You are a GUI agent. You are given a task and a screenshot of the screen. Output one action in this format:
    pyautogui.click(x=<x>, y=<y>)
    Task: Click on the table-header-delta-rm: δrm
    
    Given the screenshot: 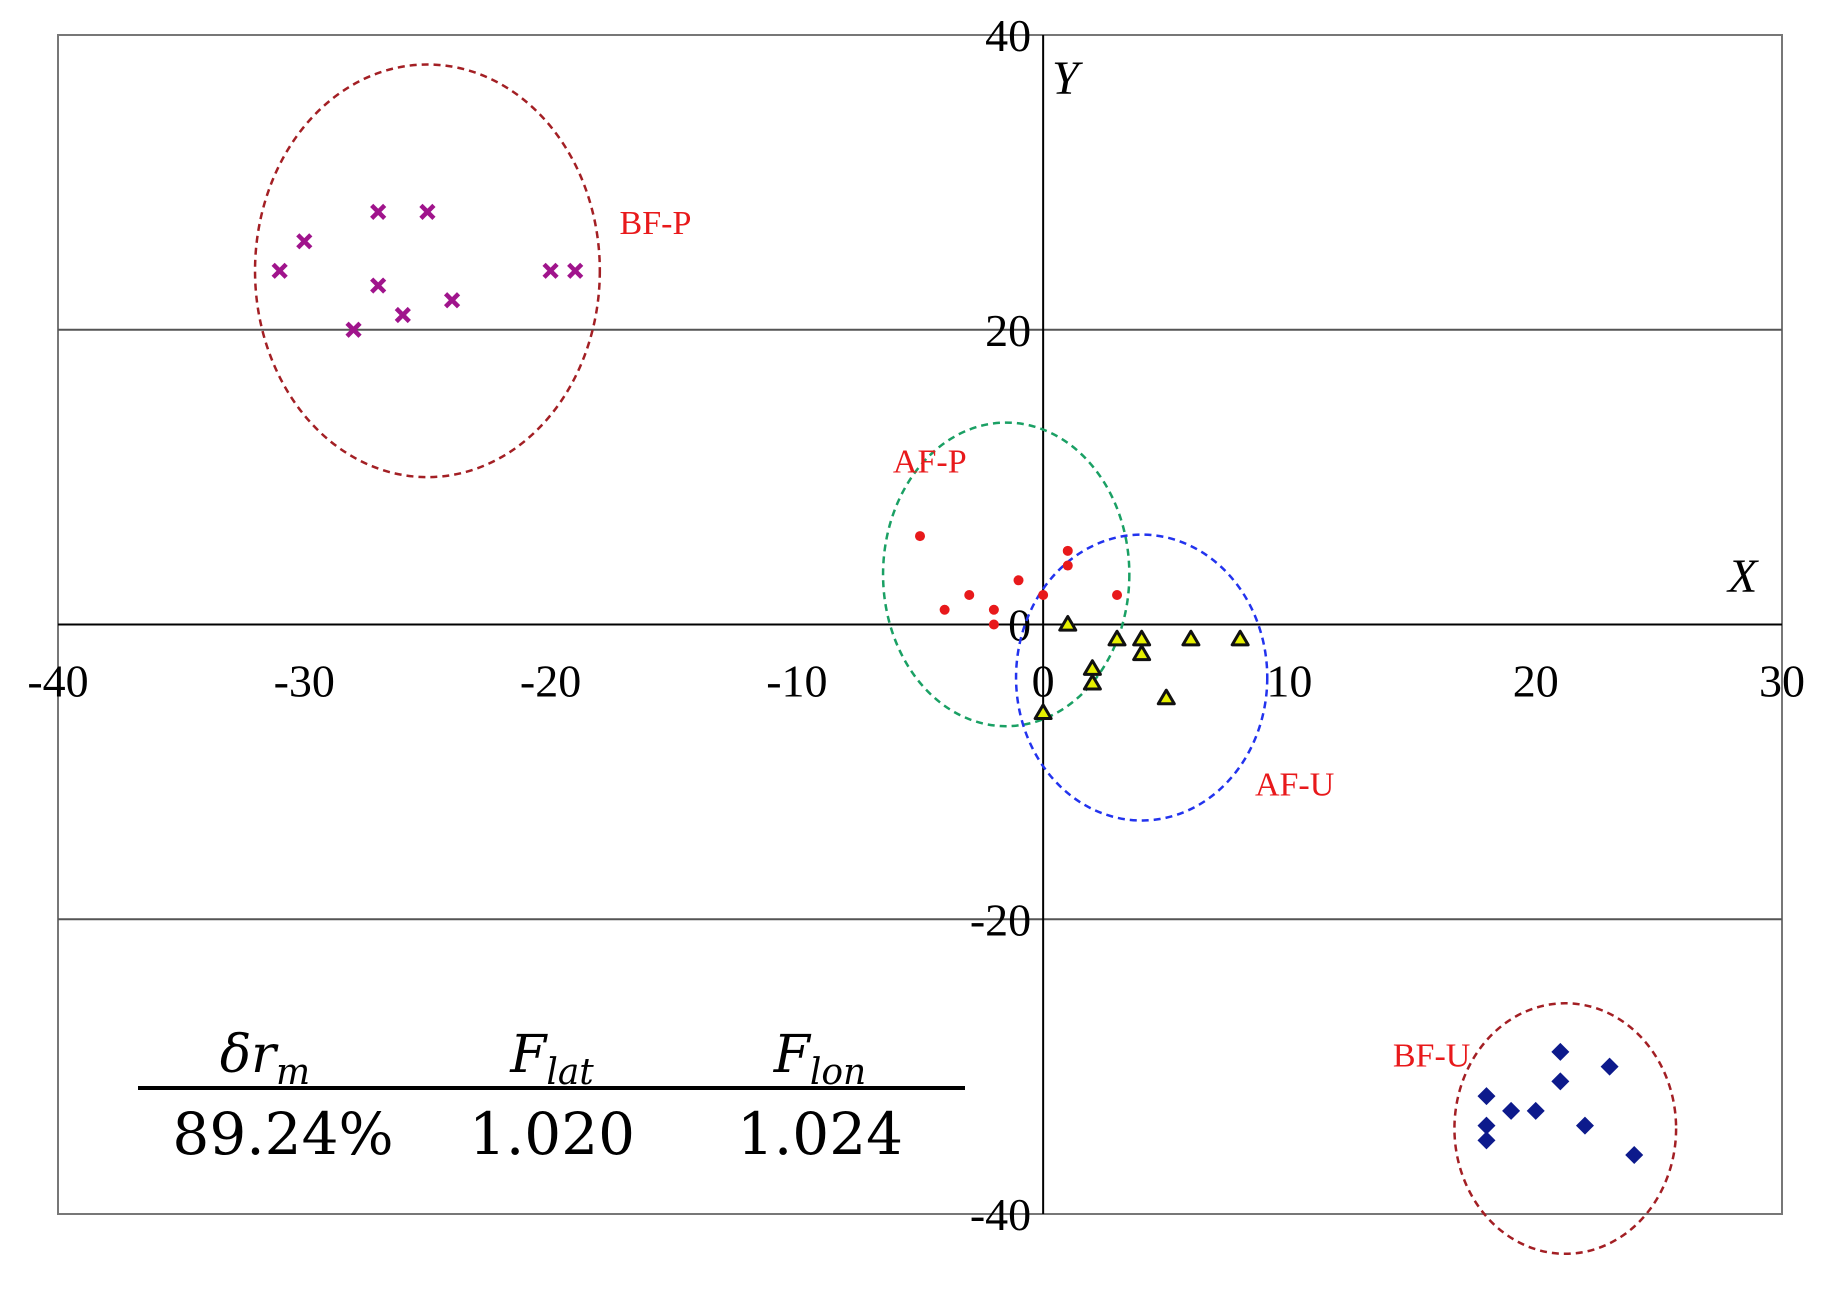 What is the action you would take?
    pyautogui.click(x=265, y=1059)
    